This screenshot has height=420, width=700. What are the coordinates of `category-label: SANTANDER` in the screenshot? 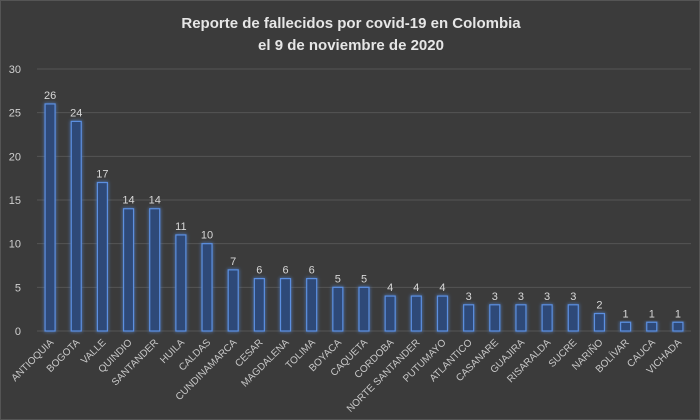 It's located at (135, 362).